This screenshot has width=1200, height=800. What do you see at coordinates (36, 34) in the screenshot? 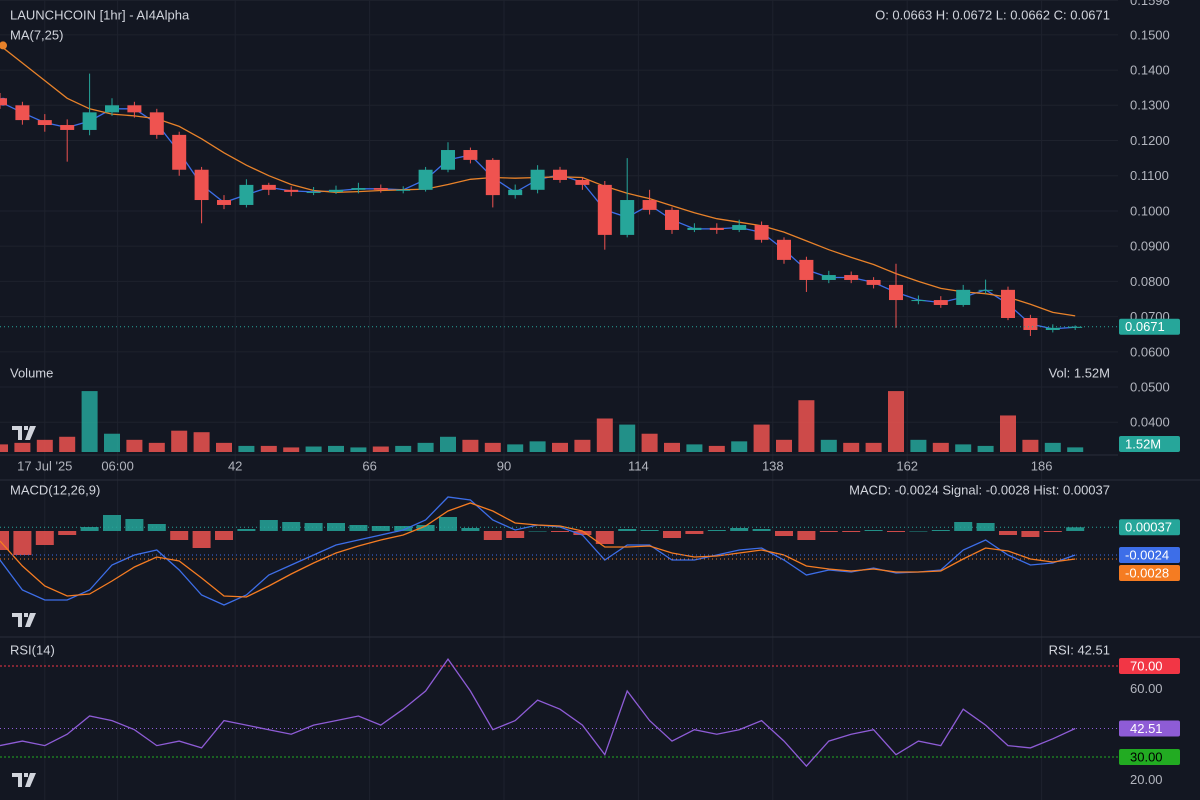
I see `indicator-label: MA(7,25)` at bounding box center [36, 34].